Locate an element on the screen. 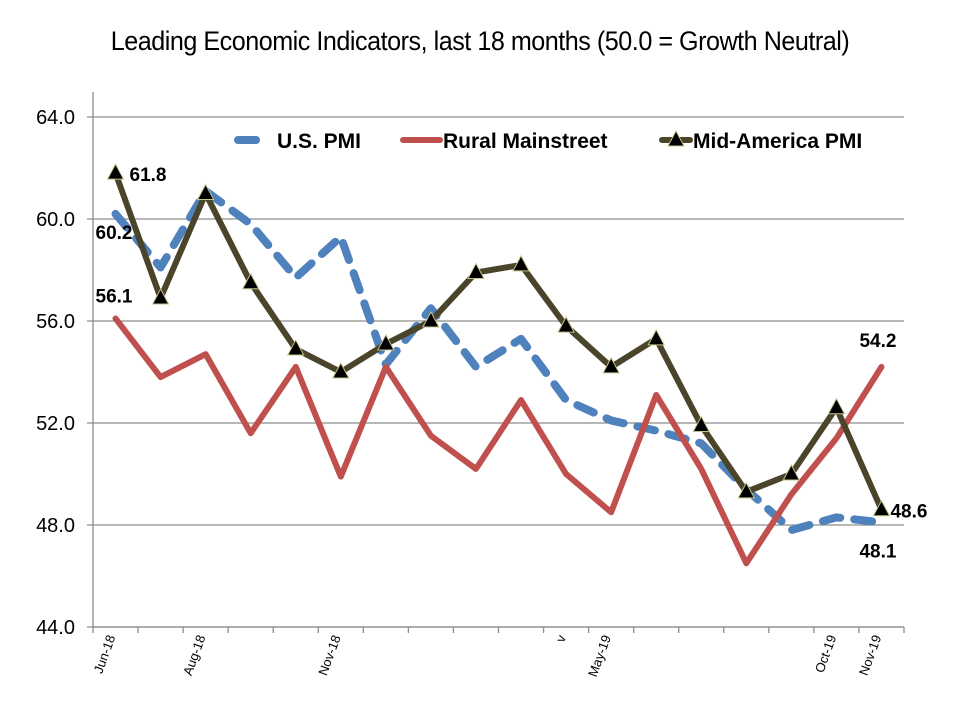 The height and width of the screenshot is (720, 960). legend-triangle-marker is located at coordinates (676, 138).